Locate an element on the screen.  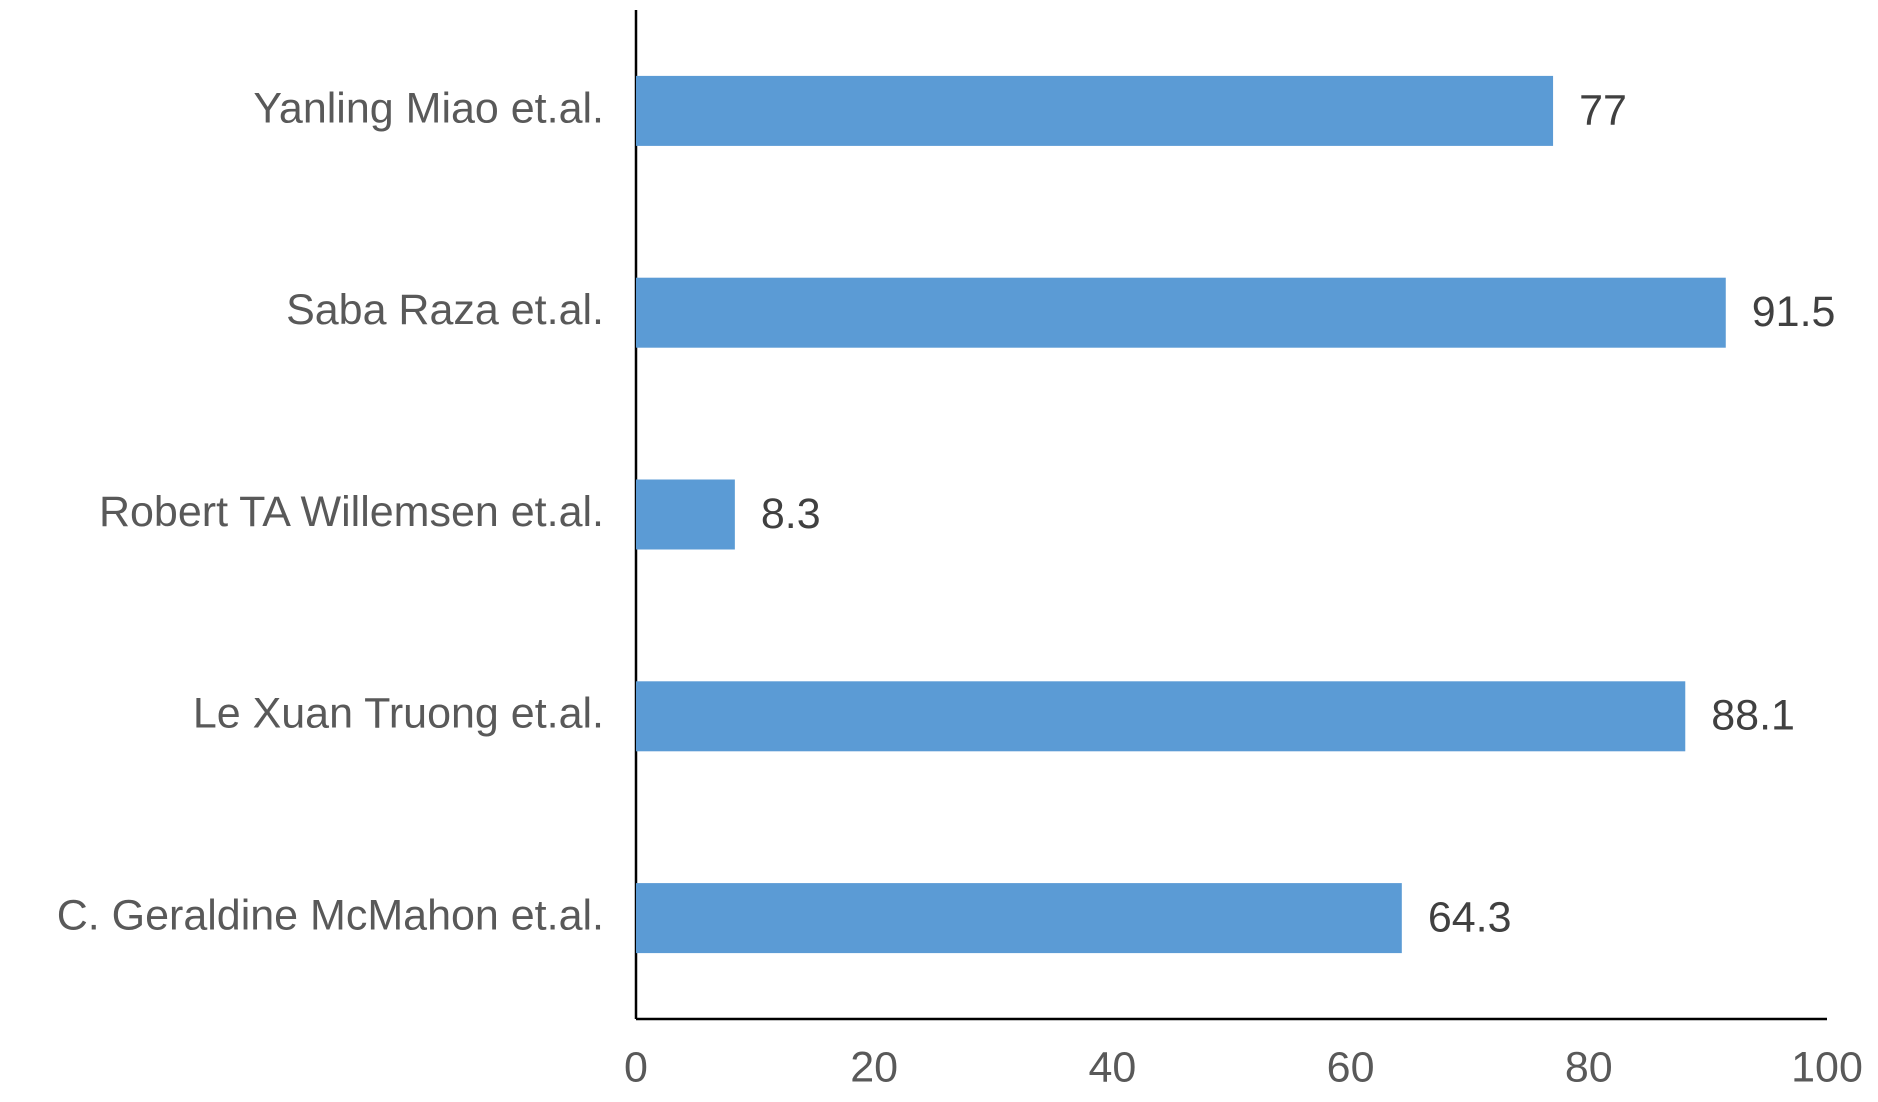
data-label: 88.1 is located at coordinates (1753, 716).